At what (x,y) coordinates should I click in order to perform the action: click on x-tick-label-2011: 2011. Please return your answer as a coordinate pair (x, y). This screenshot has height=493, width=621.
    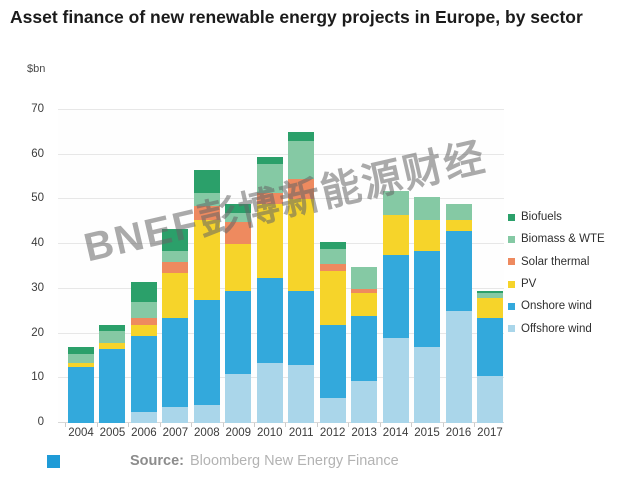
    Looking at the image, I should click on (301, 433).